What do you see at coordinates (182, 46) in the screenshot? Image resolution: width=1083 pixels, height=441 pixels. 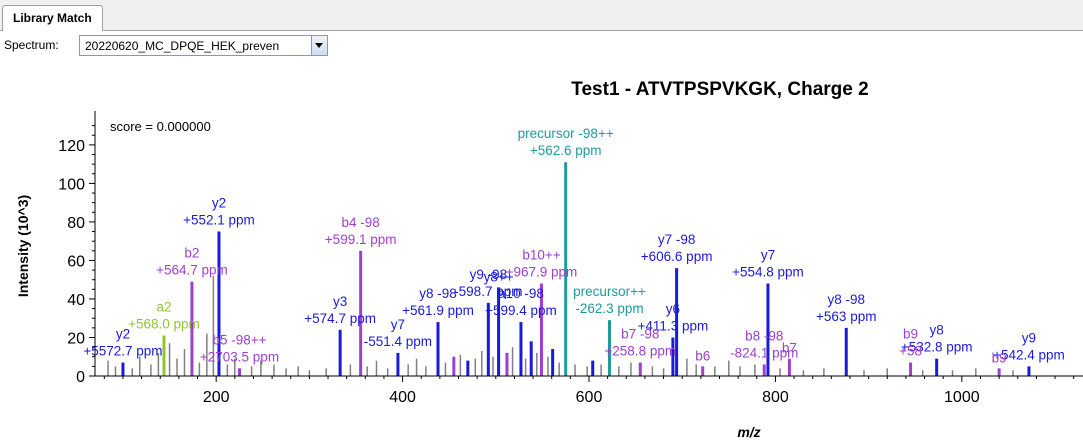 I see `spectrum-dropdown-value: 20220620_MC_DPQE_HEK_preven` at bounding box center [182, 46].